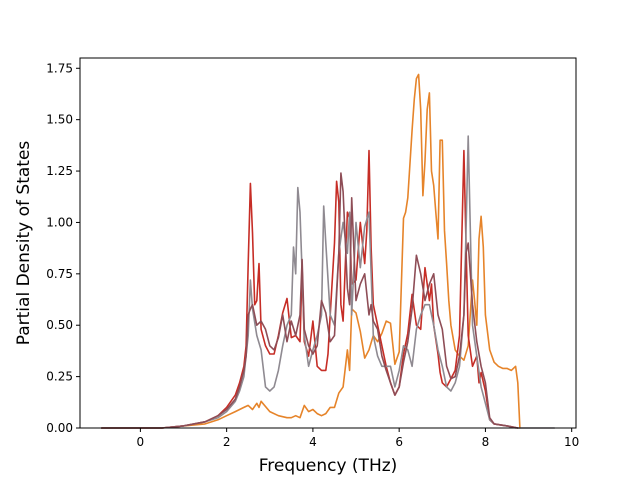 The image size is (640, 480). What do you see at coordinates (63, 248) in the screenshot?
I see `y-axis-ticks: 0.00 0.25 0.50 0.75 1.00 1.25 1.50 1.75` at bounding box center [63, 248].